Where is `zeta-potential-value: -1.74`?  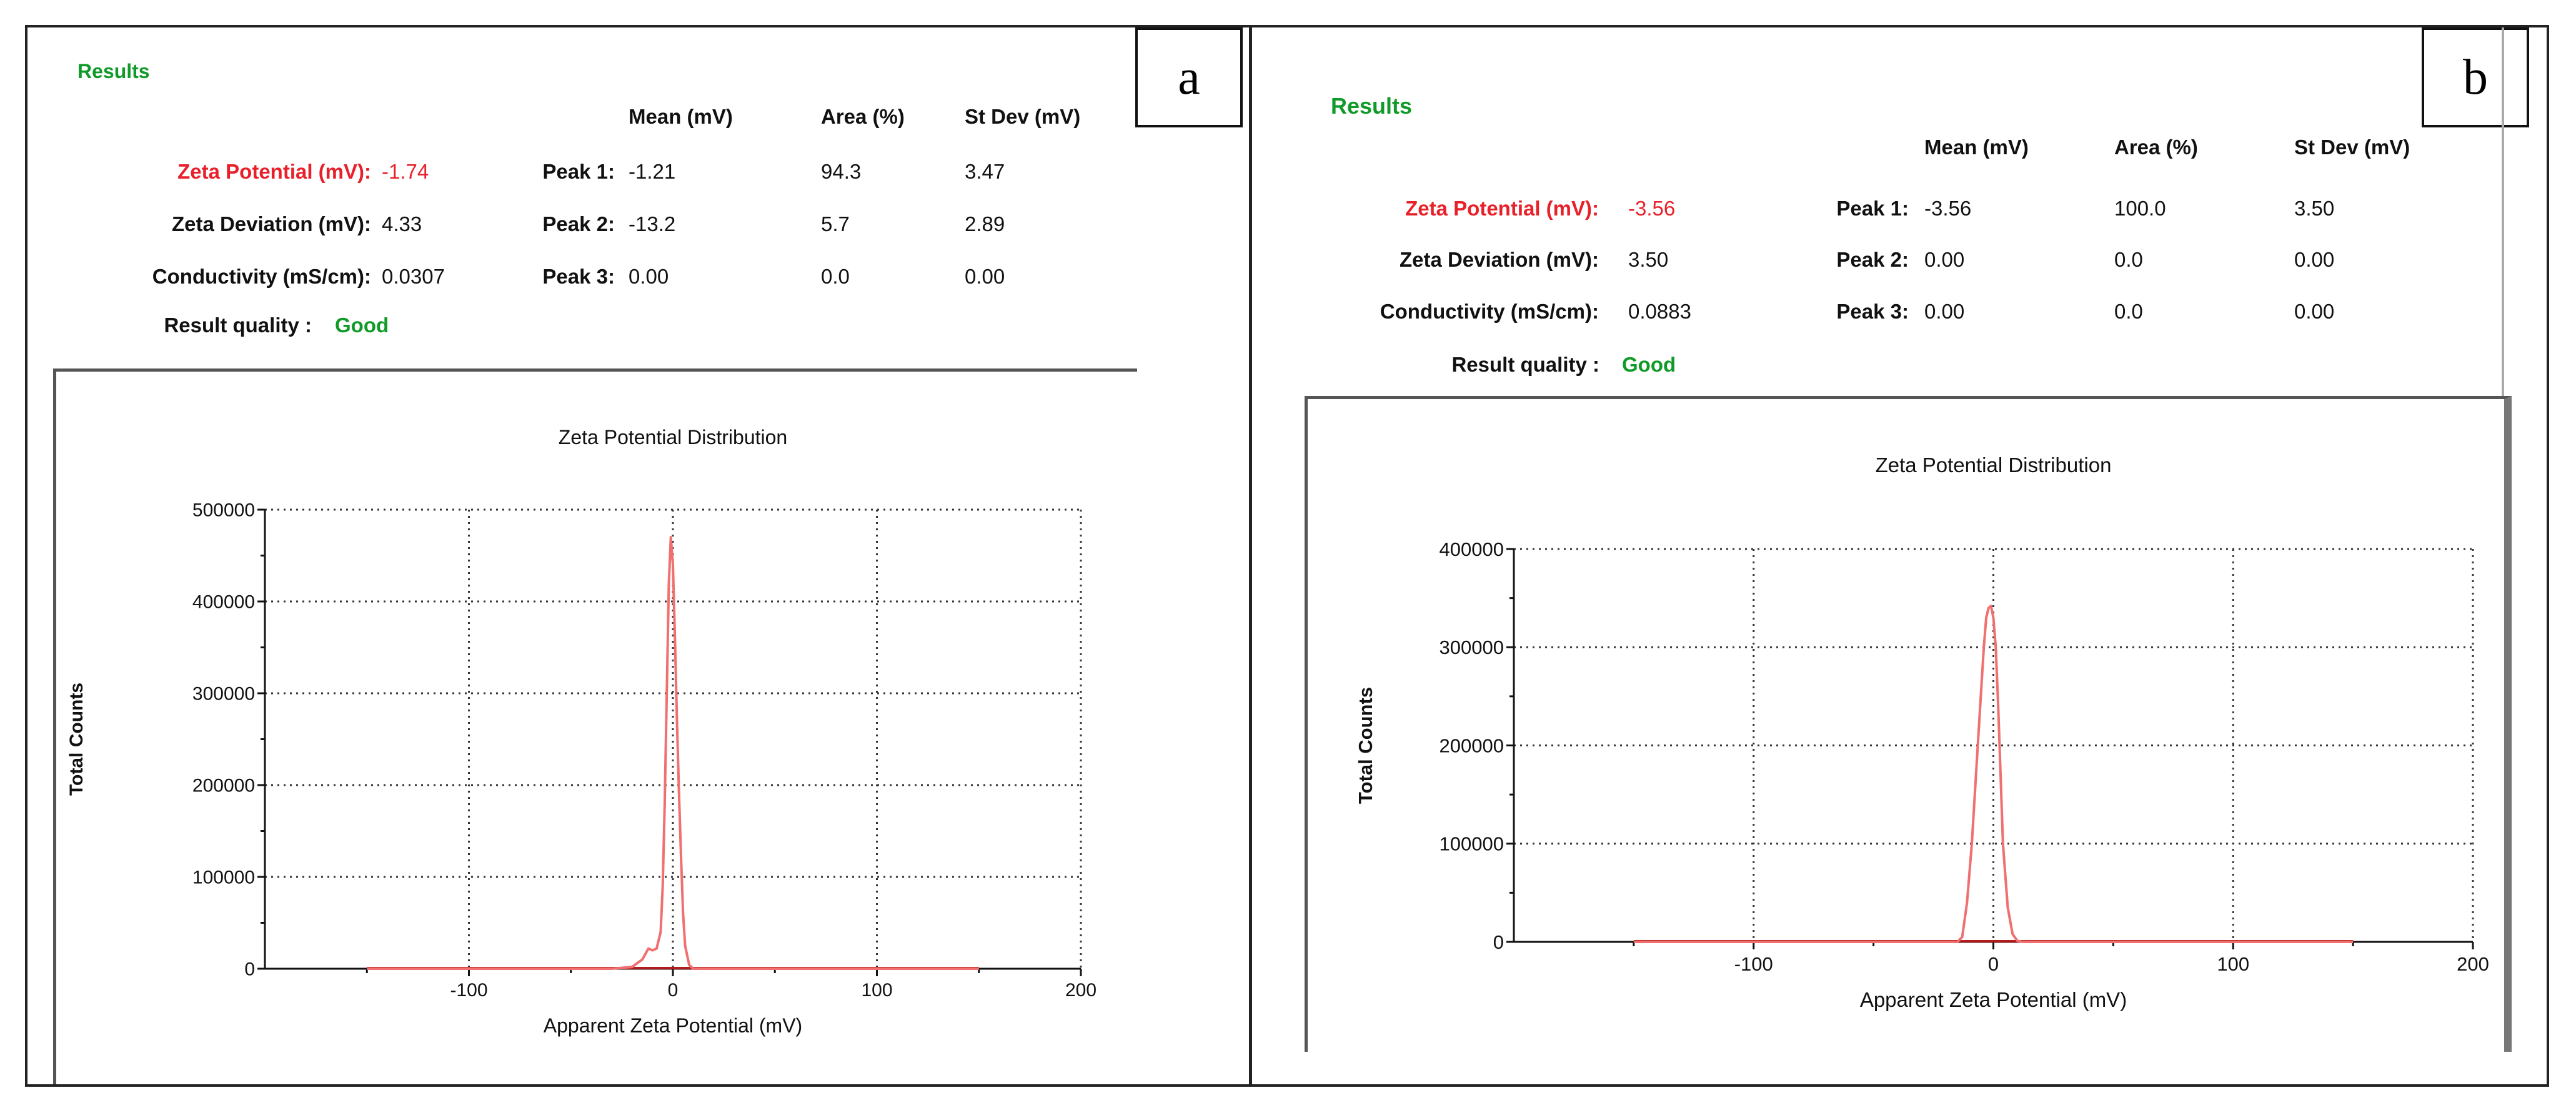
zeta-potential-value: -1.74 is located at coordinates (405, 171).